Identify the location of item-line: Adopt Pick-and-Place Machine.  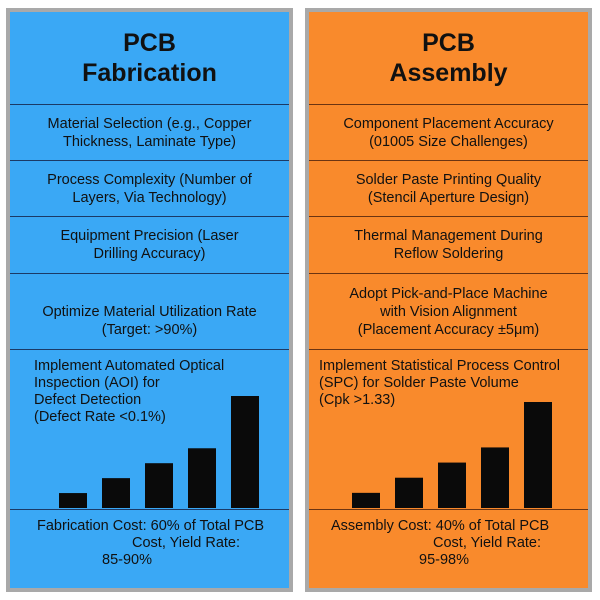
(448, 293).